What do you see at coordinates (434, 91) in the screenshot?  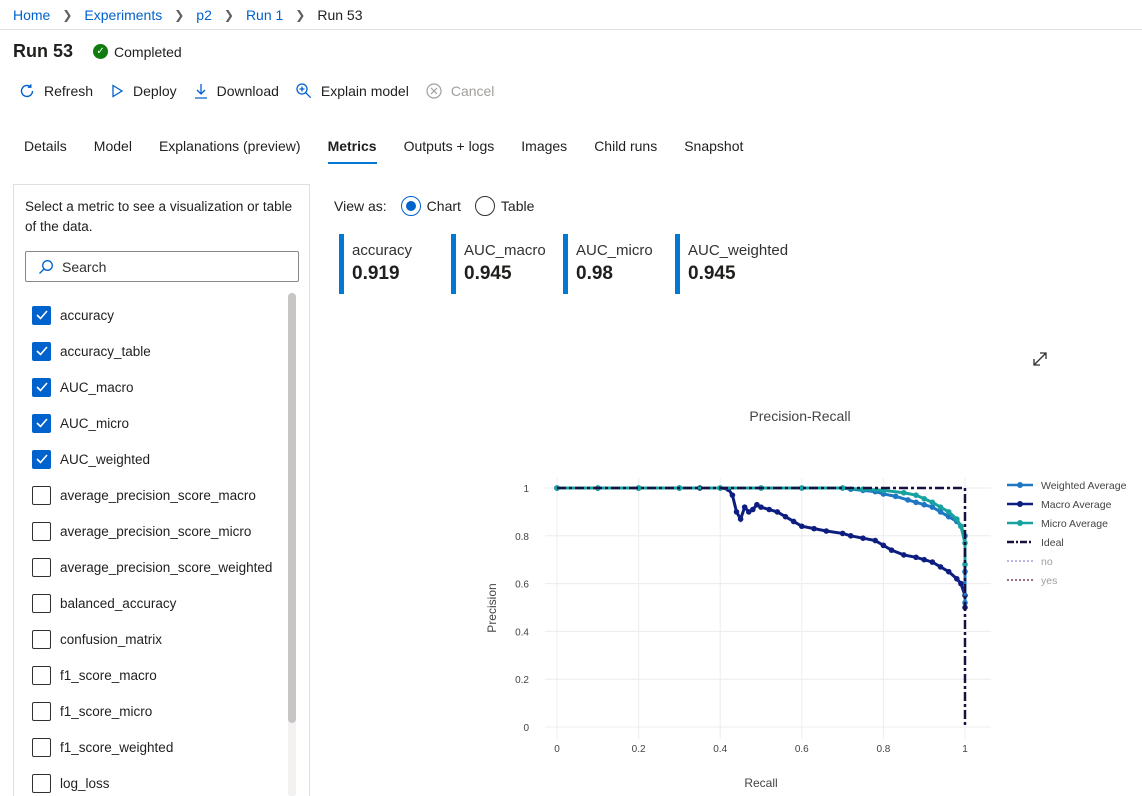 I see `cancel-icon` at bounding box center [434, 91].